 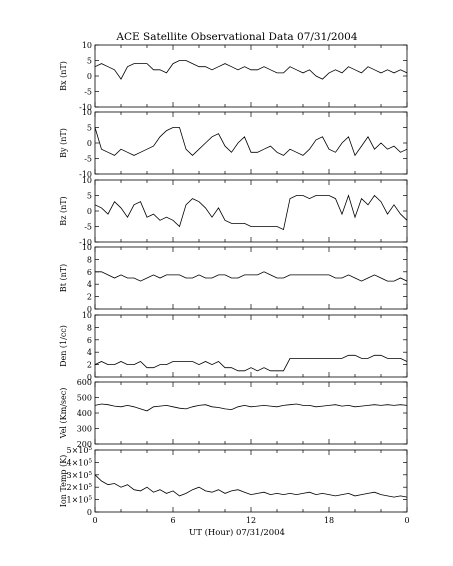 What do you see at coordinates (84, 413) in the screenshot?
I see `y-tick-label: 400` at bounding box center [84, 413].